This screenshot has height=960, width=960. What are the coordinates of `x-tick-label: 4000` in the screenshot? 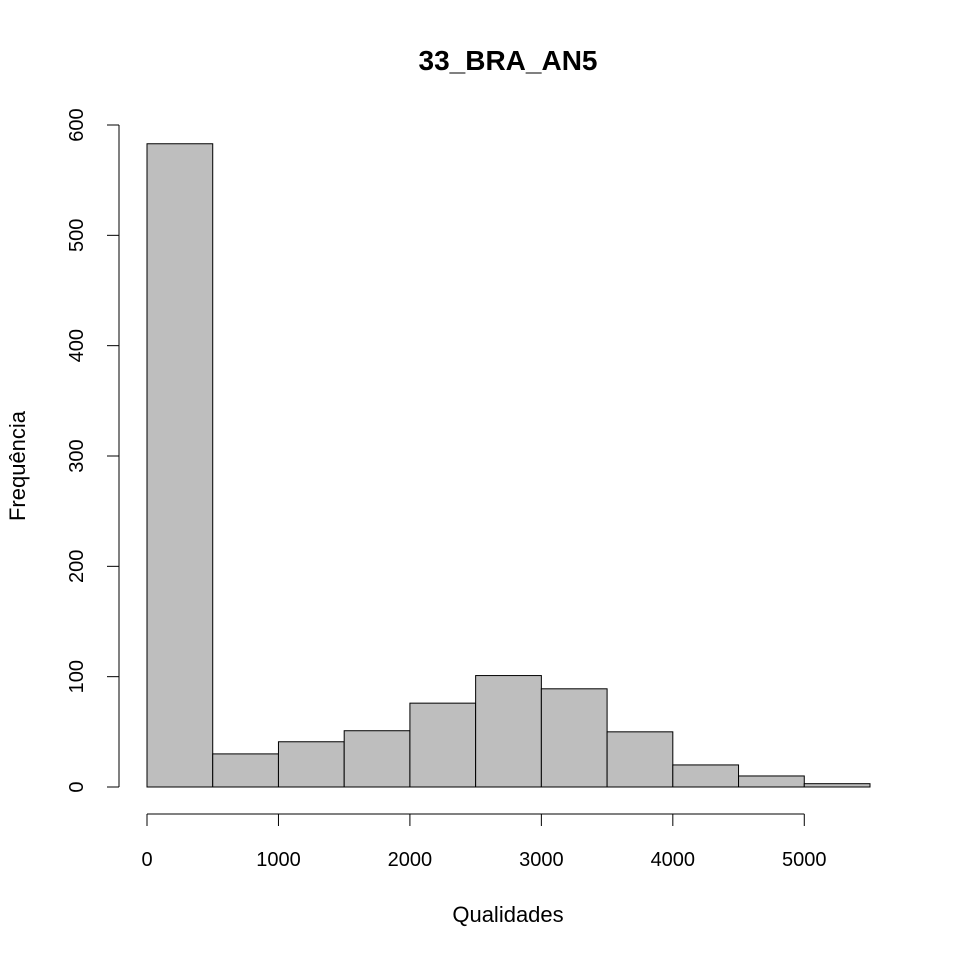 It's located at (673, 860).